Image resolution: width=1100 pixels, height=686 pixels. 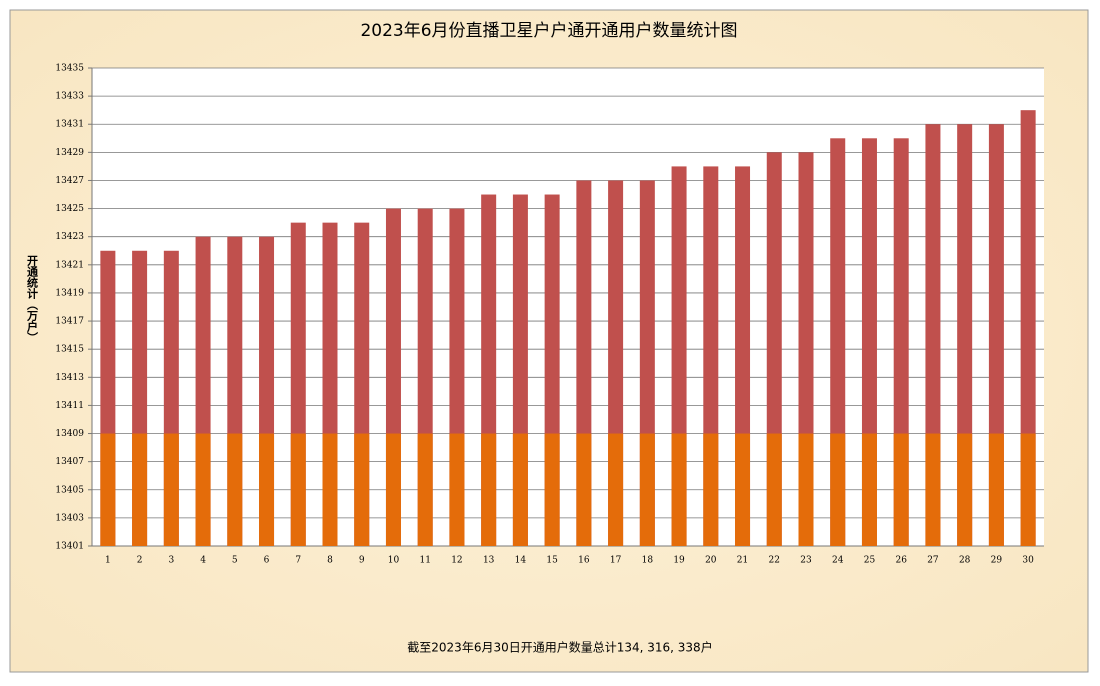 I want to click on x-tick-label: 15, so click(x=552, y=561).